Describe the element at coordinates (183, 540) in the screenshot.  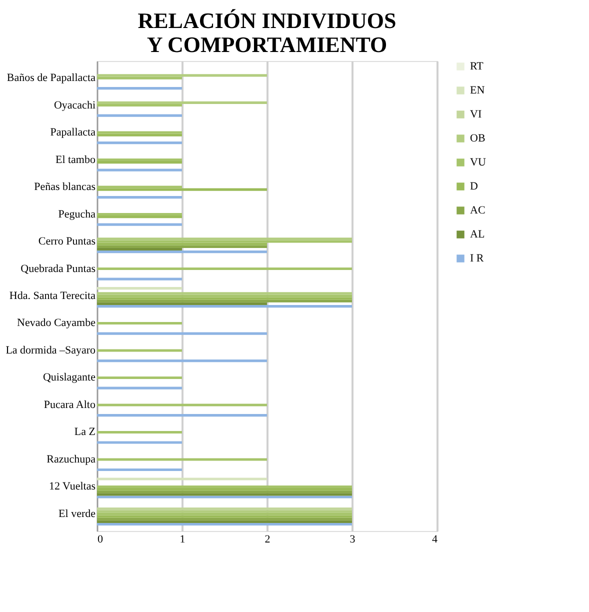
I see `x-tick-label: 1` at that location.